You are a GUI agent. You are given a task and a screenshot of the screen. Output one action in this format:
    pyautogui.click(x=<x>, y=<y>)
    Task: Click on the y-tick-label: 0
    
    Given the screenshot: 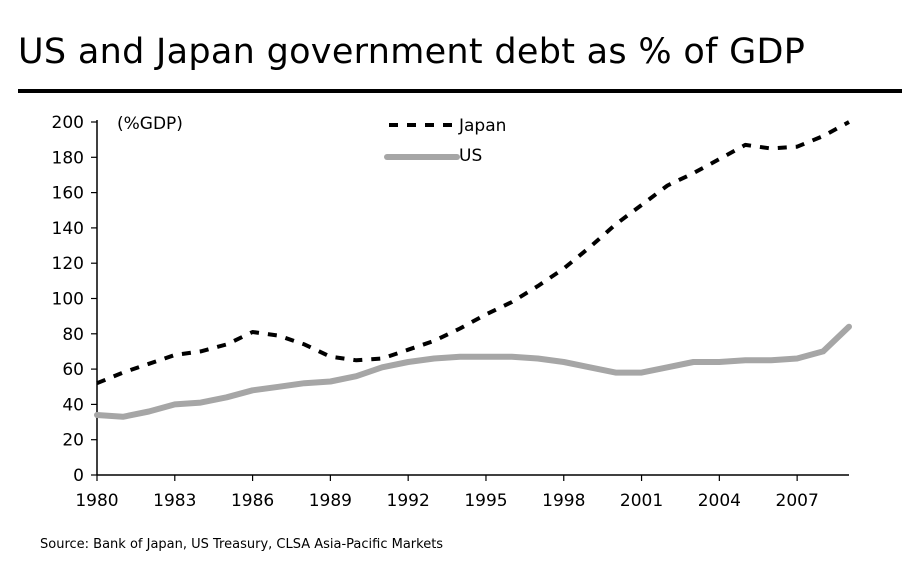 What is the action you would take?
    pyautogui.click(x=78, y=476)
    